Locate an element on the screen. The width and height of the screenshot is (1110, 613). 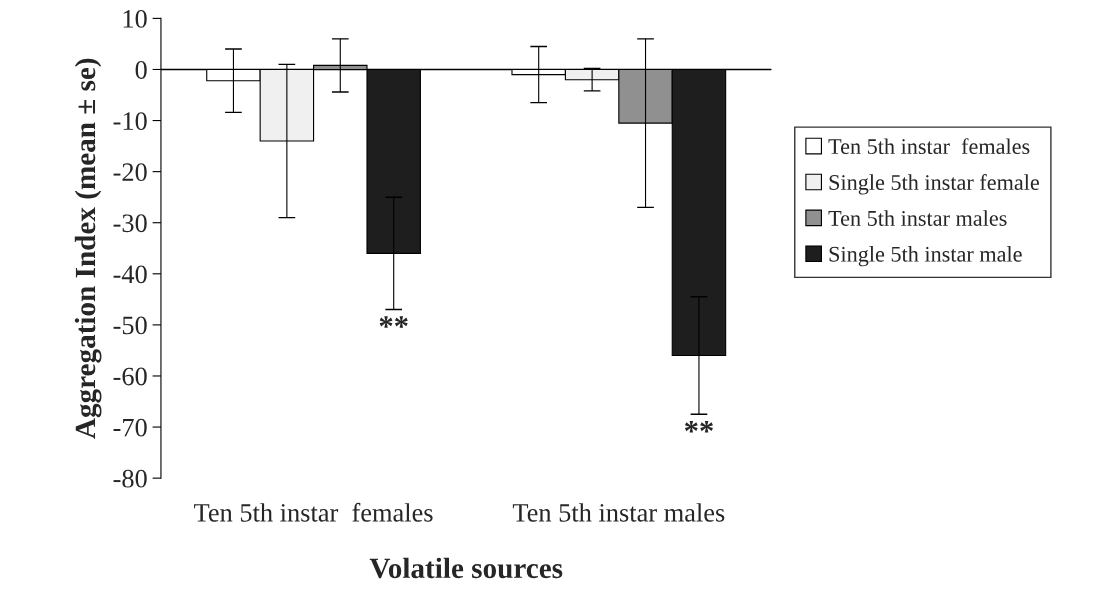
y-axis-title: Aggregation Index (mean ± se) is located at coordinates (88, 248).